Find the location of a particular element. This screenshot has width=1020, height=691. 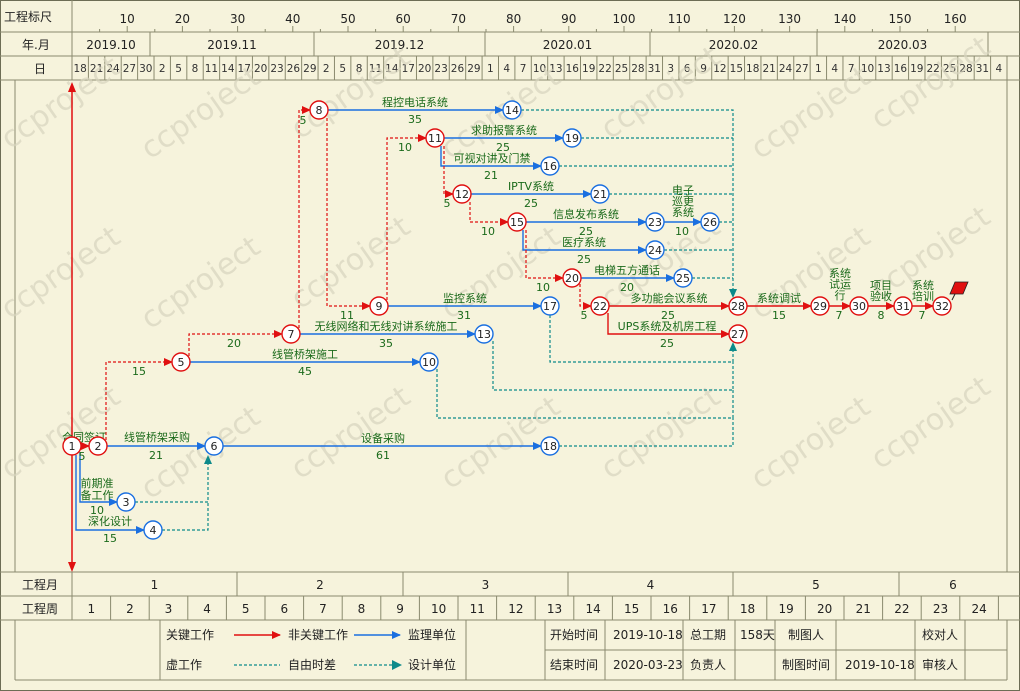

activity-name-label: 系统培训 is located at coordinates (923, 291).